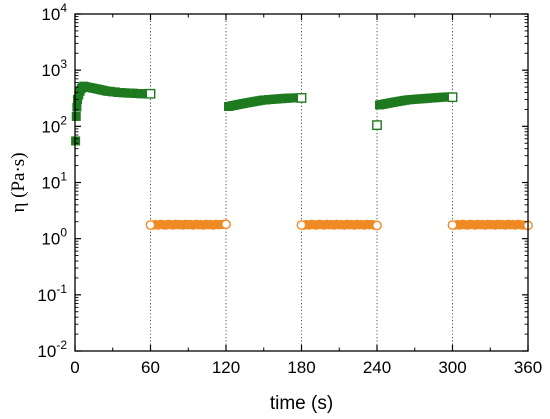  Describe the element at coordinates (54, 68) in the screenshot. I see `y-tick-label: 10³` at that location.